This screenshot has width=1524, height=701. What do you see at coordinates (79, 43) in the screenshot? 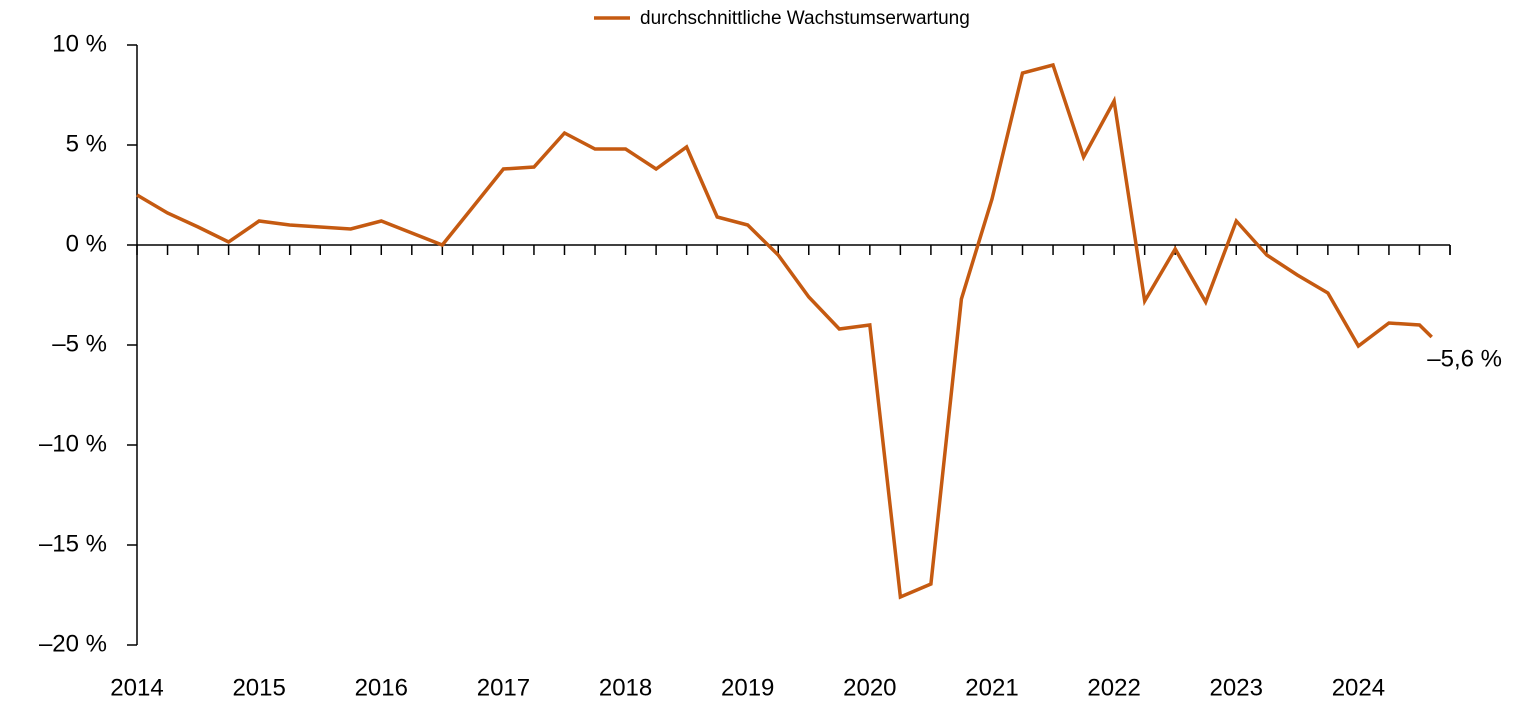
I see `y-tick-label: 10 %` at bounding box center [79, 43].